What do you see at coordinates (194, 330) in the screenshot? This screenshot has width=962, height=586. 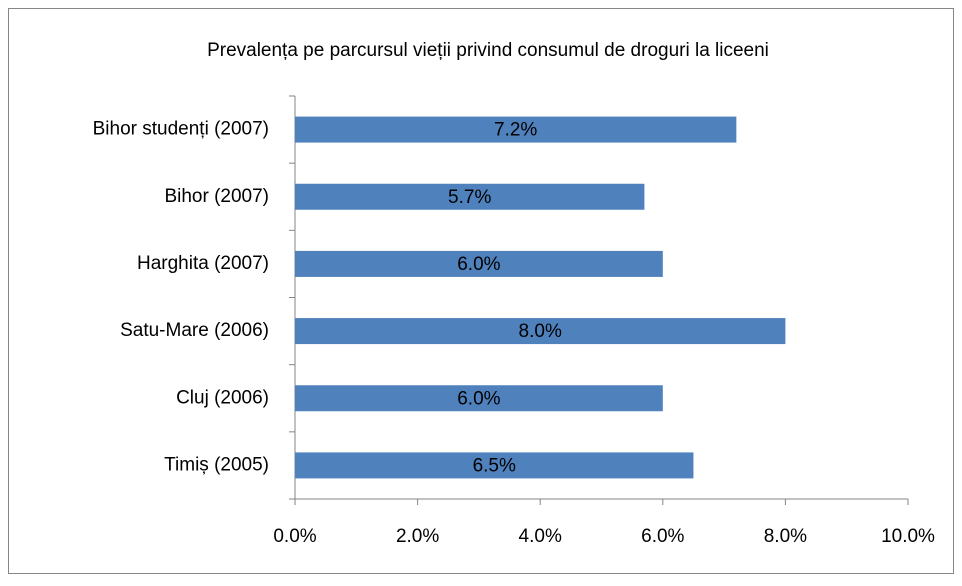 I see `y-tick-label: Satu-Mare (2006)` at bounding box center [194, 330].